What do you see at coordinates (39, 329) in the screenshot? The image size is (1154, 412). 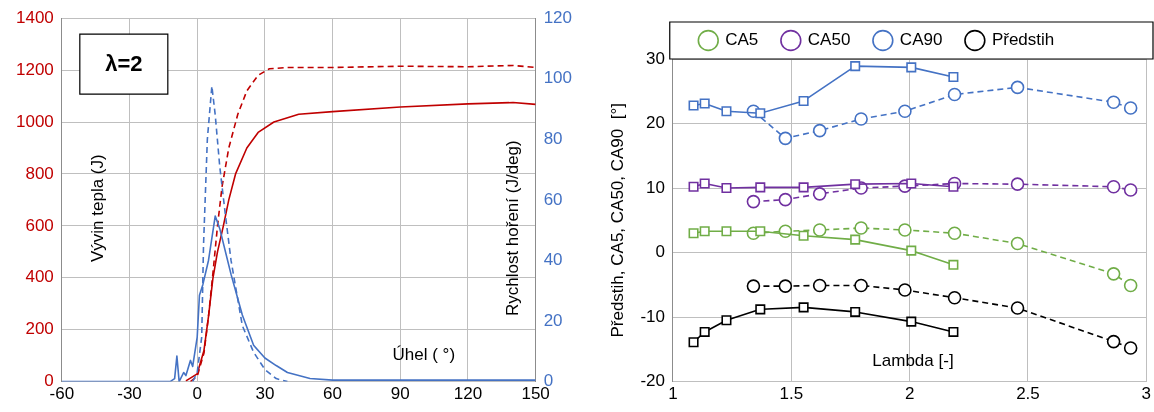 I see `y-tick-label: 200` at bounding box center [39, 329].